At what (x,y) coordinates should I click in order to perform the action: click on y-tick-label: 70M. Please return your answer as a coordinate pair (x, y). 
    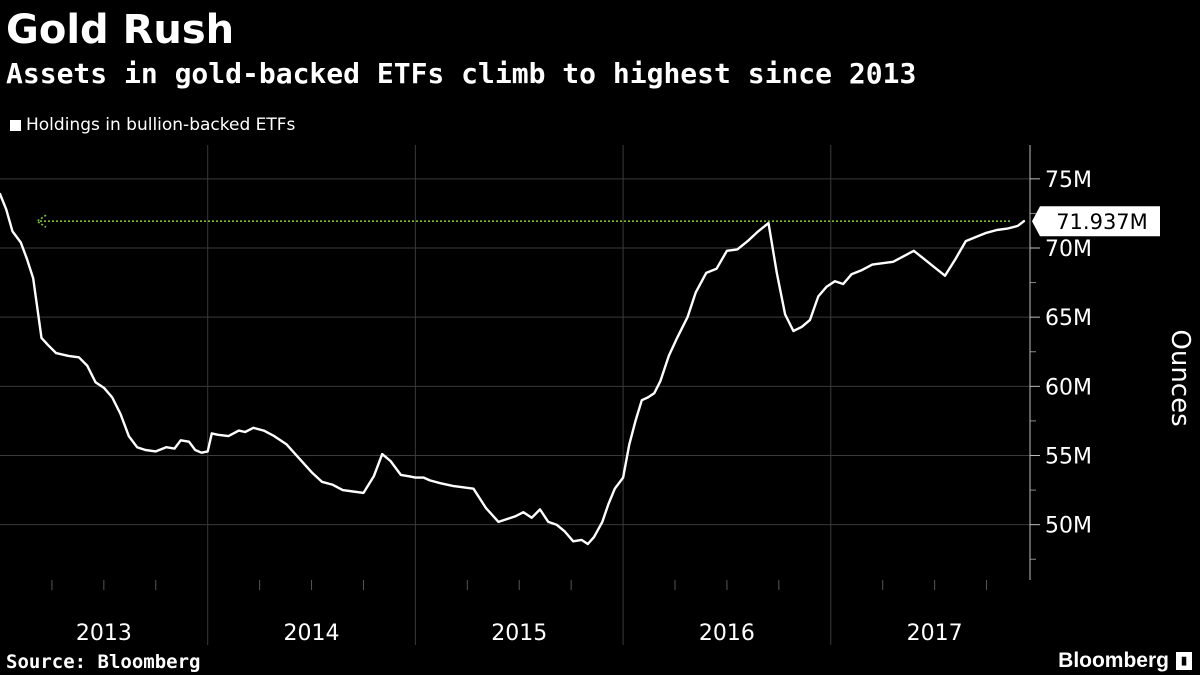
    Looking at the image, I should click on (1068, 249).